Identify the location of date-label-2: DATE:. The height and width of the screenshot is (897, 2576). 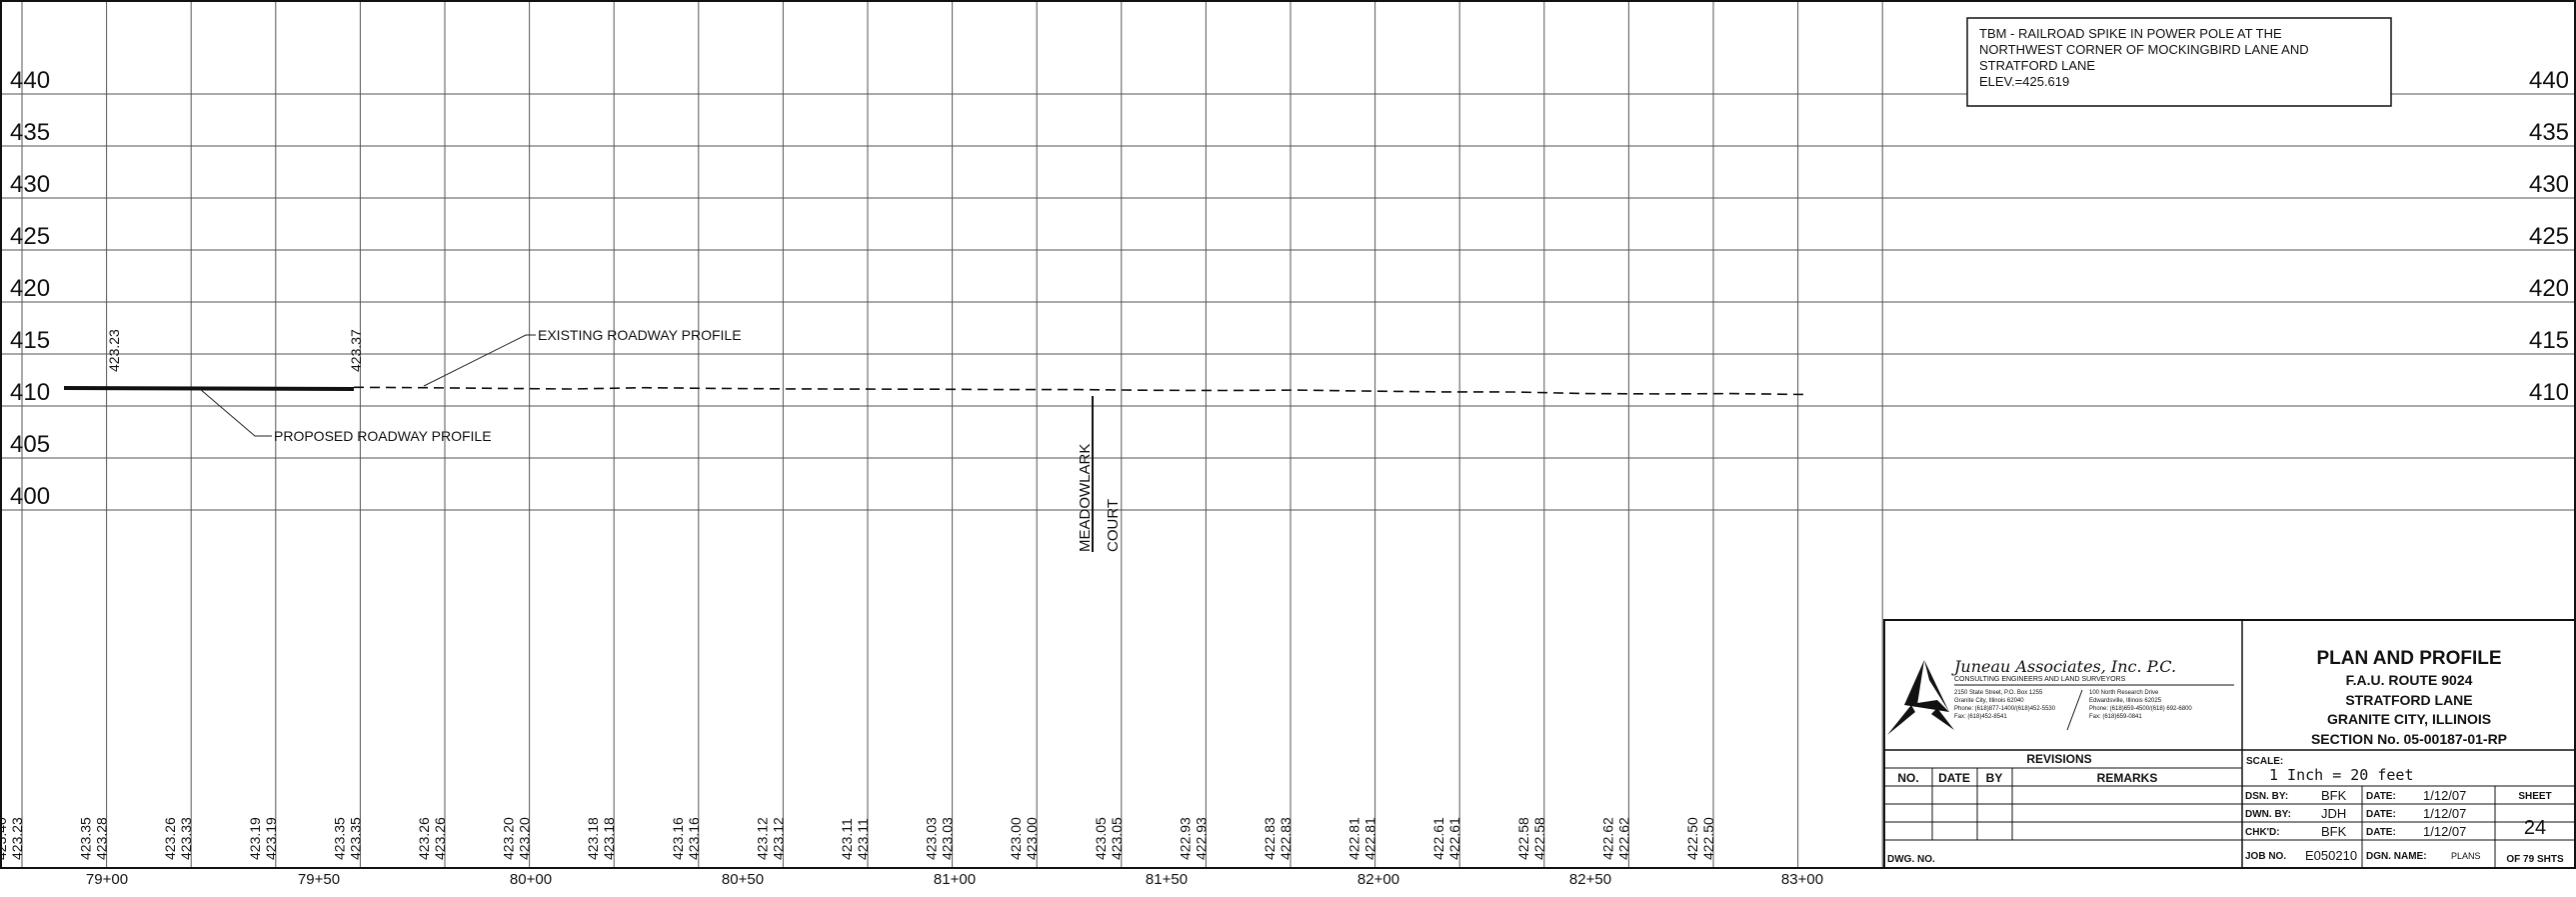
(2381, 814).